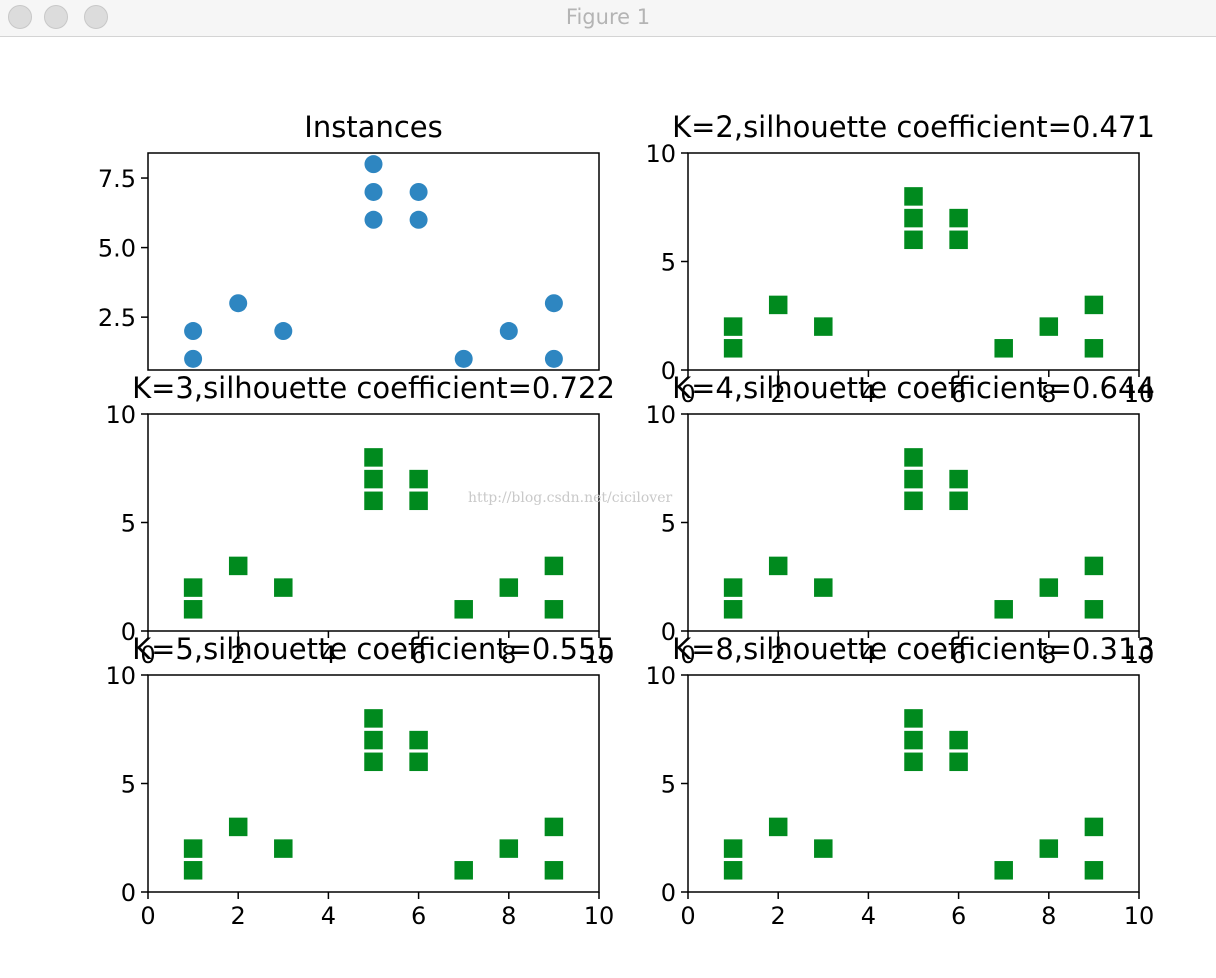 This screenshot has width=1216, height=978. Describe the element at coordinates (20, 17) in the screenshot. I see `close-button` at that location.